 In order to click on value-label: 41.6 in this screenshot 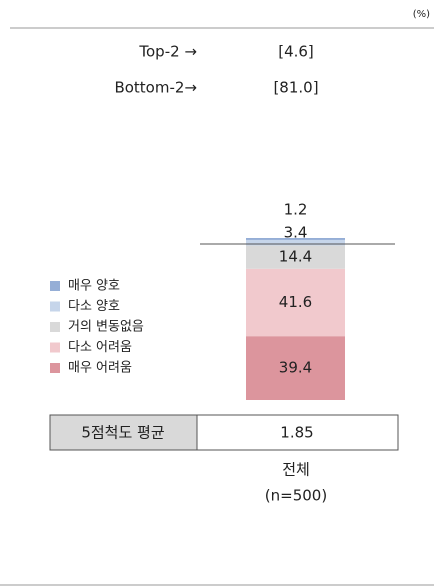, I will do `click(295, 302)`.